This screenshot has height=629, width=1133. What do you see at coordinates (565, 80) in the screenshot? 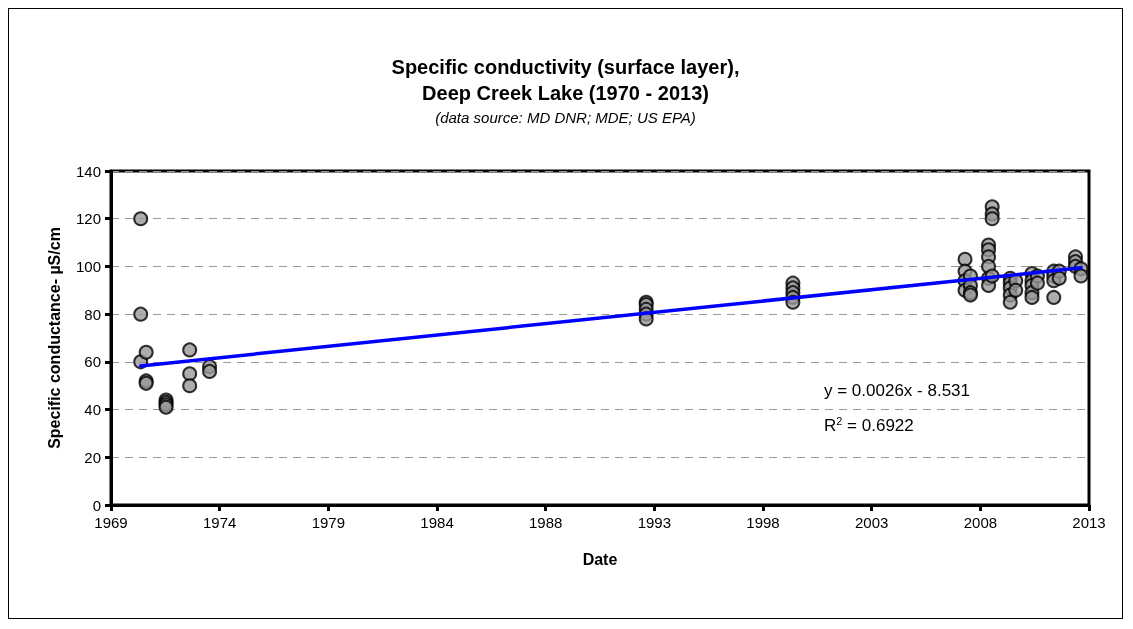
I see `chart-title: Specific conductivity (surface layer), Deep Creek Lake (1970 - 2013)` at bounding box center [565, 80].